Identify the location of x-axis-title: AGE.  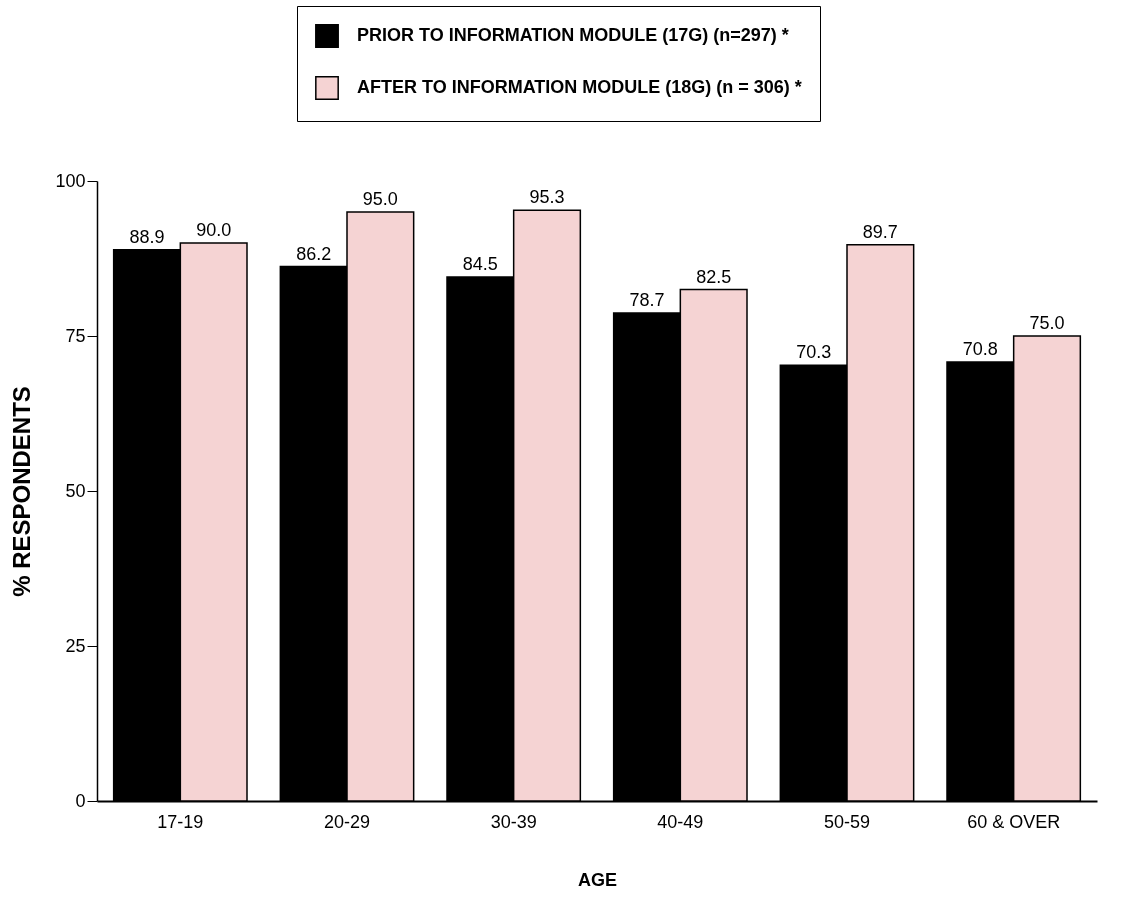
(597, 879).